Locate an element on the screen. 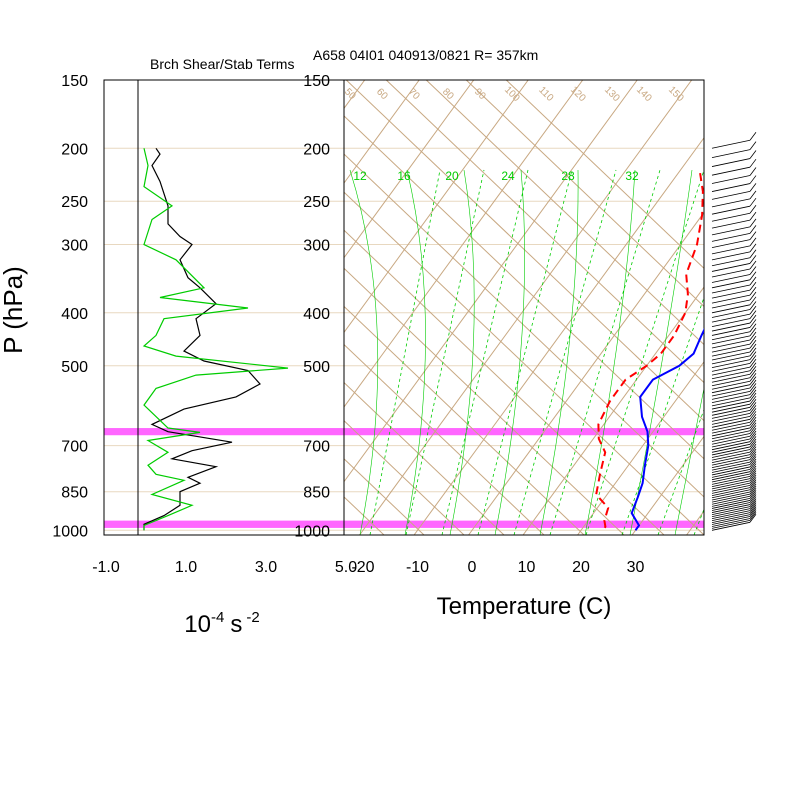 The height and width of the screenshot is (800, 800). theta-label: 60 is located at coordinates (382, 94).